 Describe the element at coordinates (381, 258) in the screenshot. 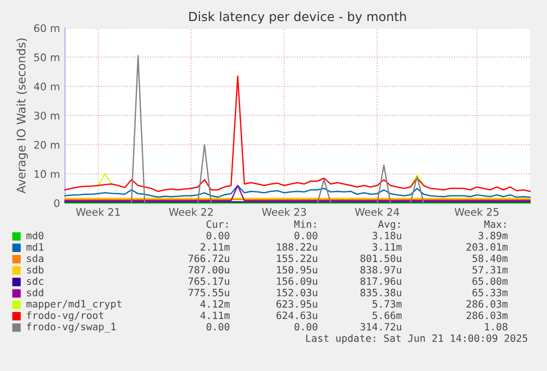

I see `text: 801.50u` at that location.